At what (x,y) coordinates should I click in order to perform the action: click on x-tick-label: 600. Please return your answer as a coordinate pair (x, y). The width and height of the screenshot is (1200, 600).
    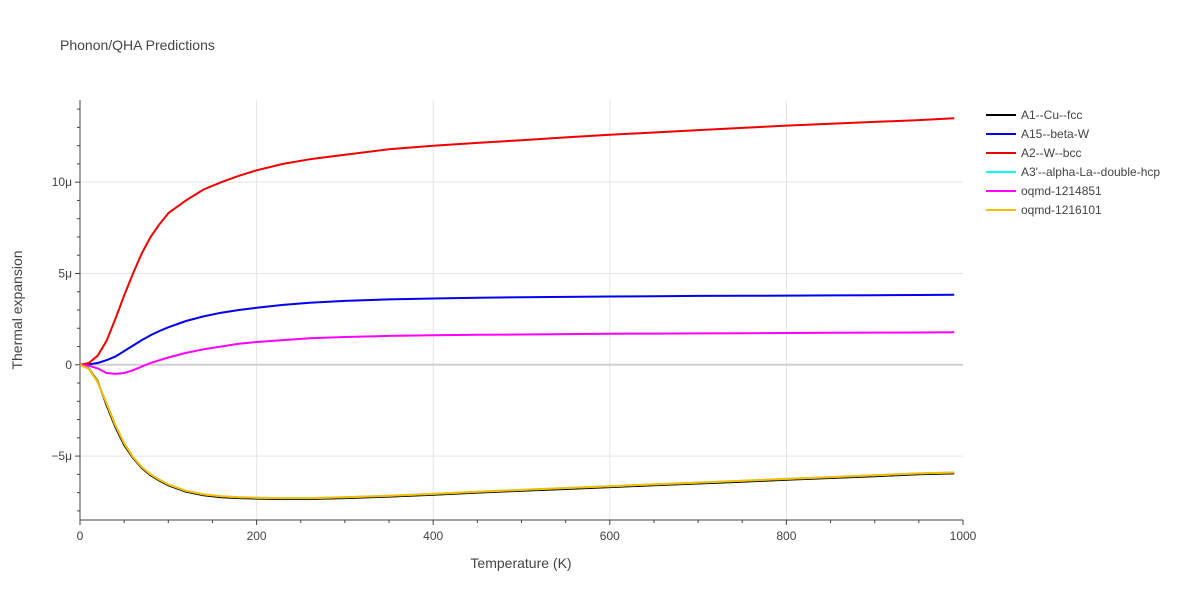
    Looking at the image, I should click on (610, 536).